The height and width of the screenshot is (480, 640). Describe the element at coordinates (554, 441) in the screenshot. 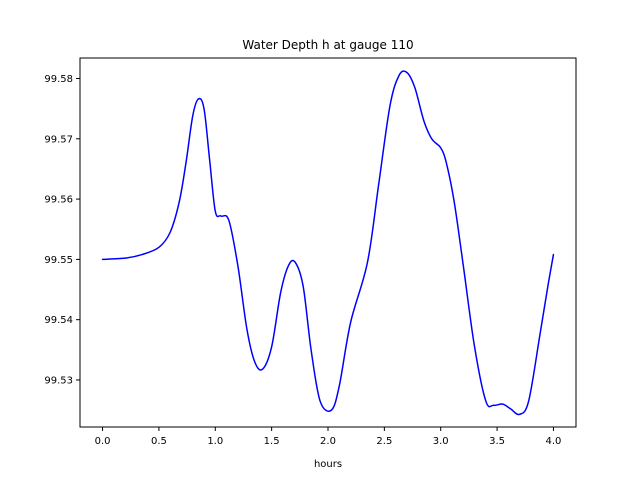

I see `x-tick-label: 4.0` at that location.